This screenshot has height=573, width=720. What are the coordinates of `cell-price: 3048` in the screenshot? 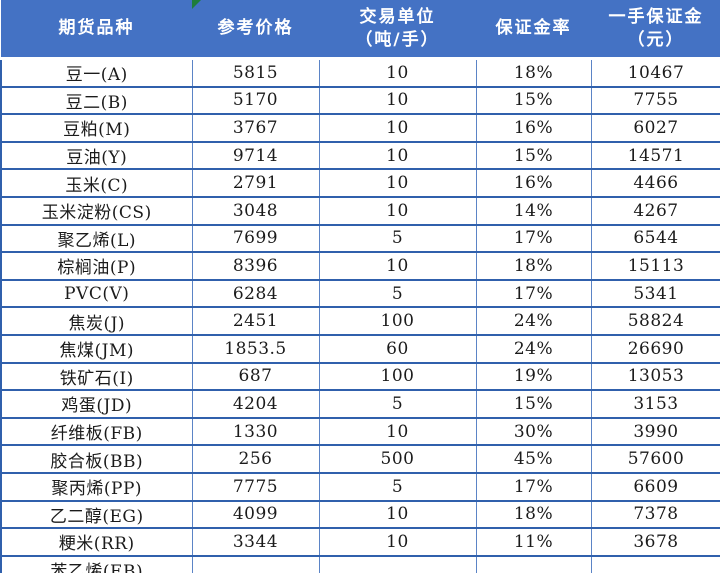 It's located at (255, 210).